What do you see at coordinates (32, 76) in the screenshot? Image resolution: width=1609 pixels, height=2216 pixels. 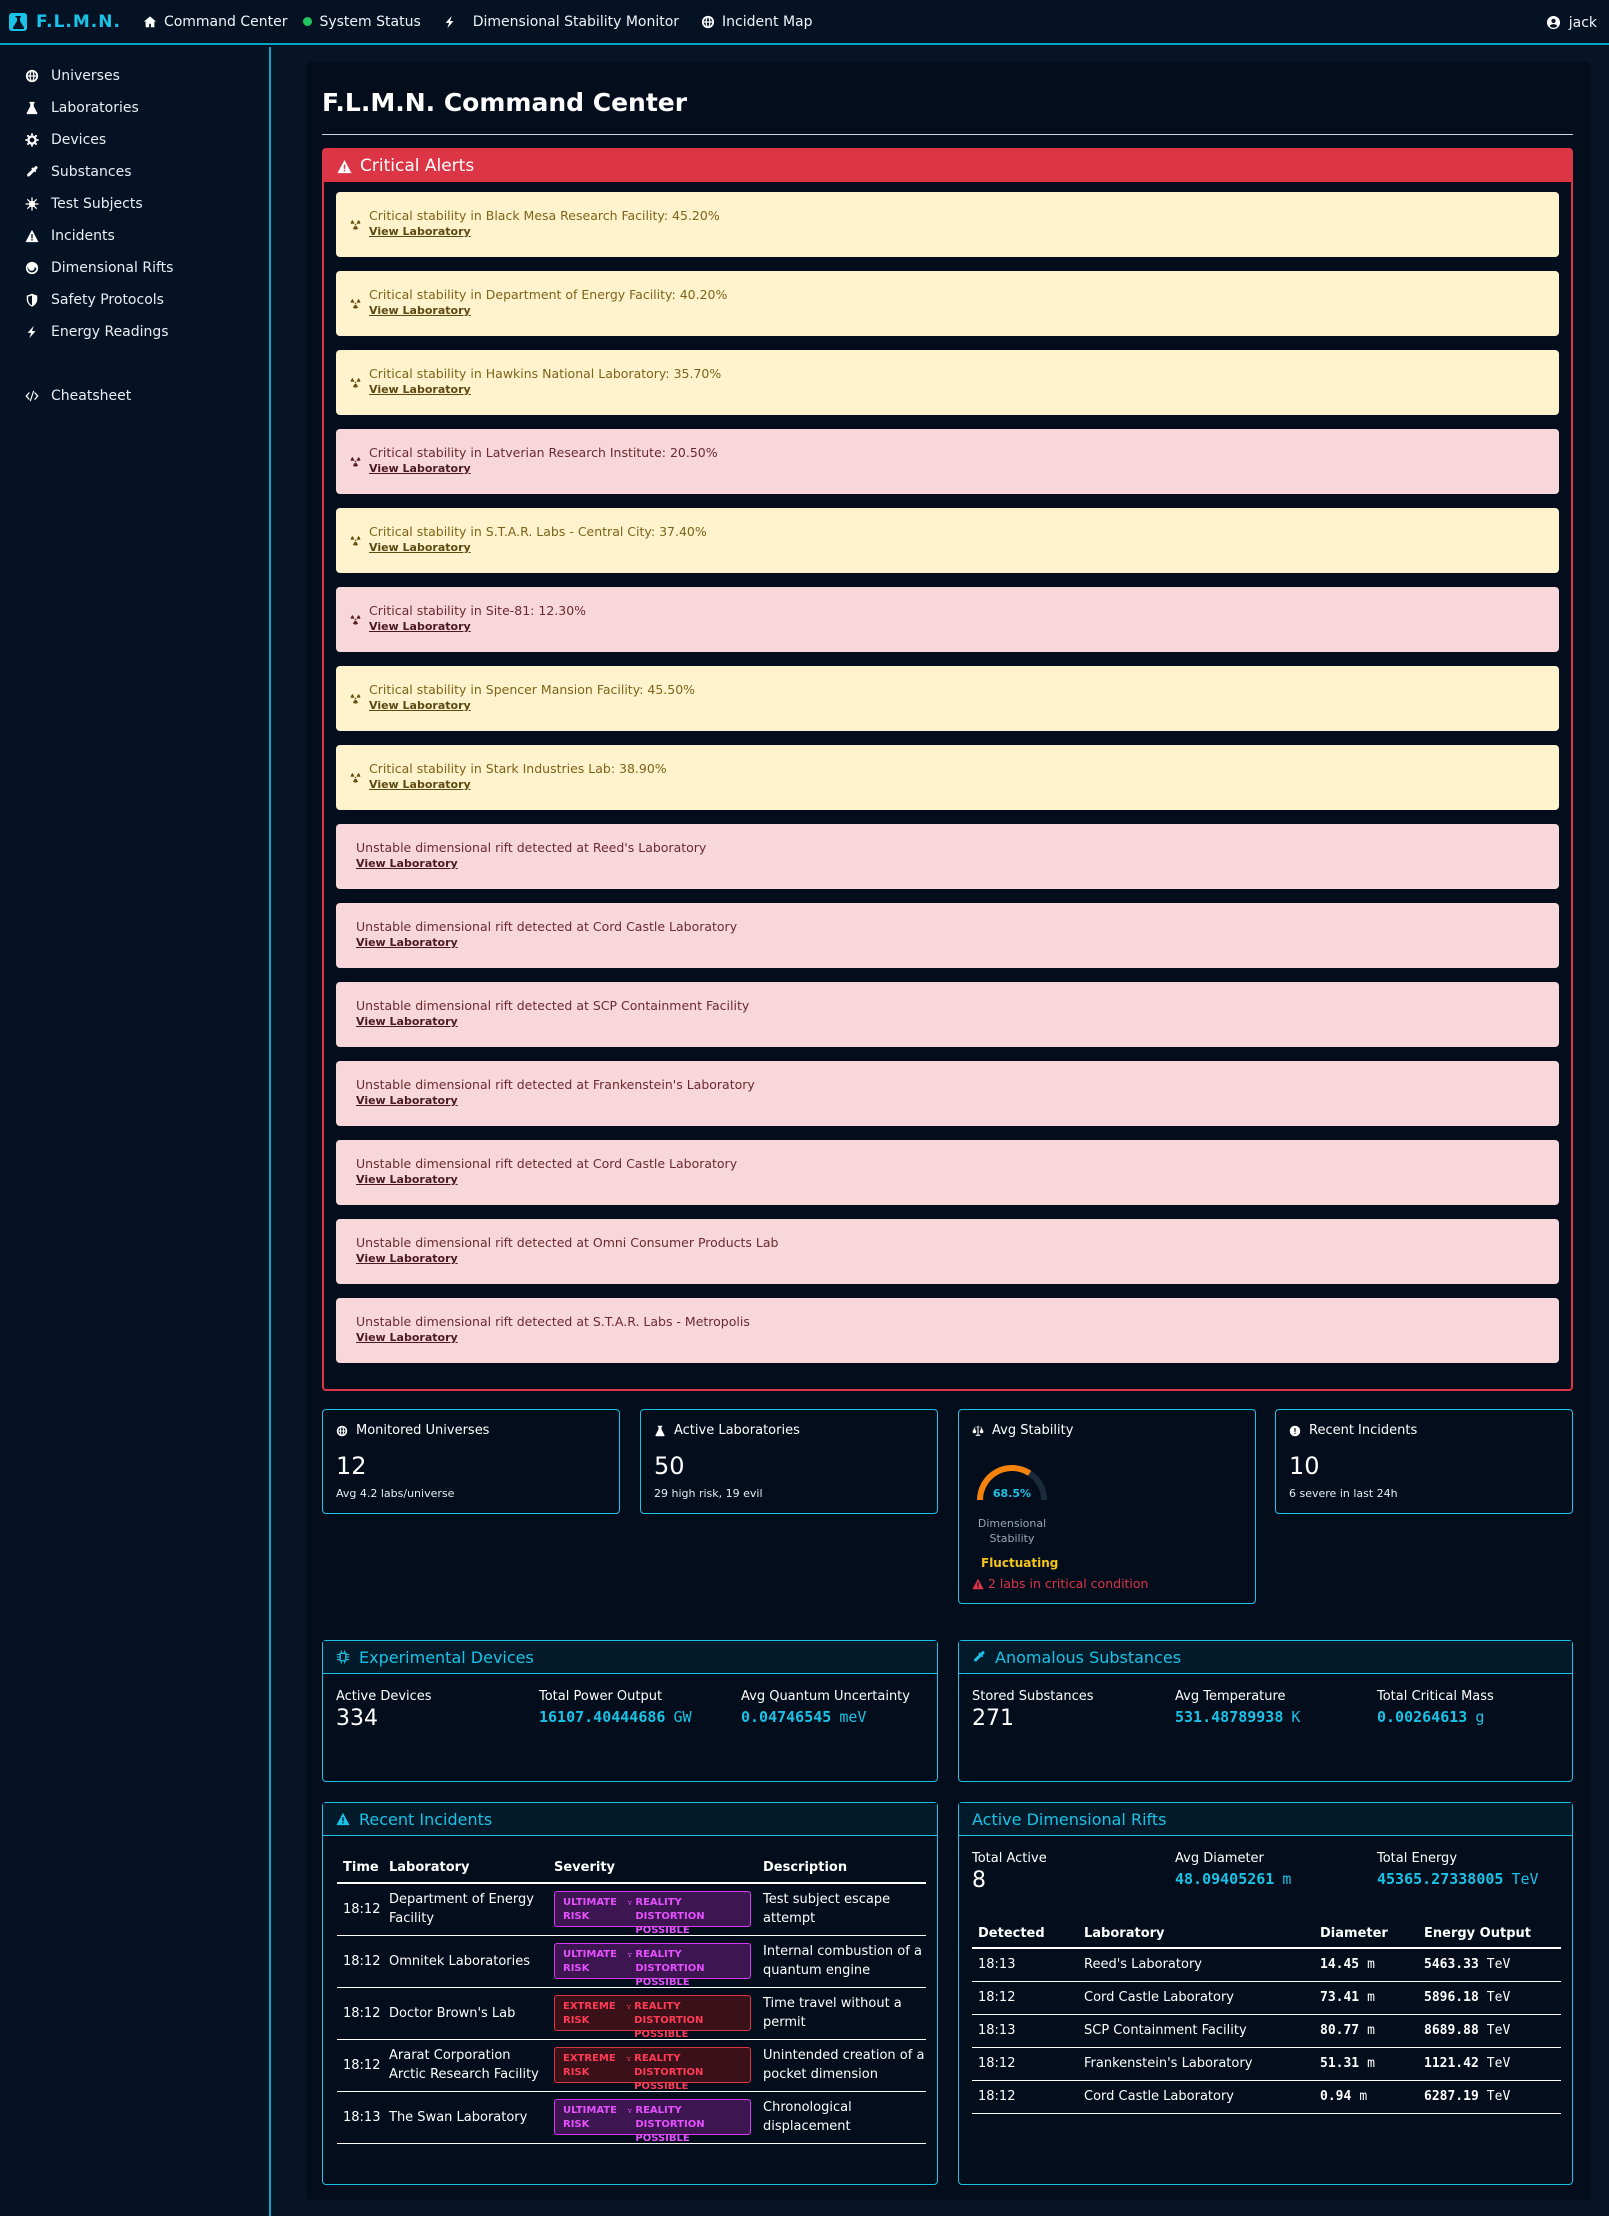 I see `globe-icon` at bounding box center [32, 76].